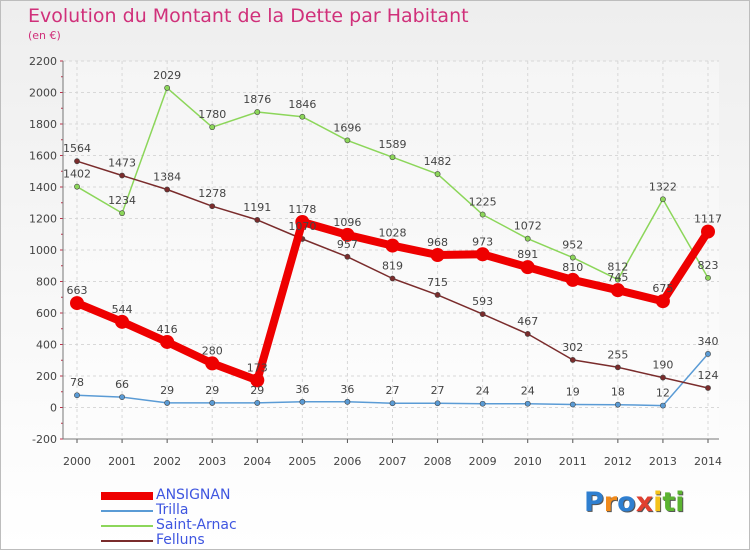  What do you see at coordinates (347, 461) in the screenshot?
I see `x-tick-label: 2006` at bounding box center [347, 461].